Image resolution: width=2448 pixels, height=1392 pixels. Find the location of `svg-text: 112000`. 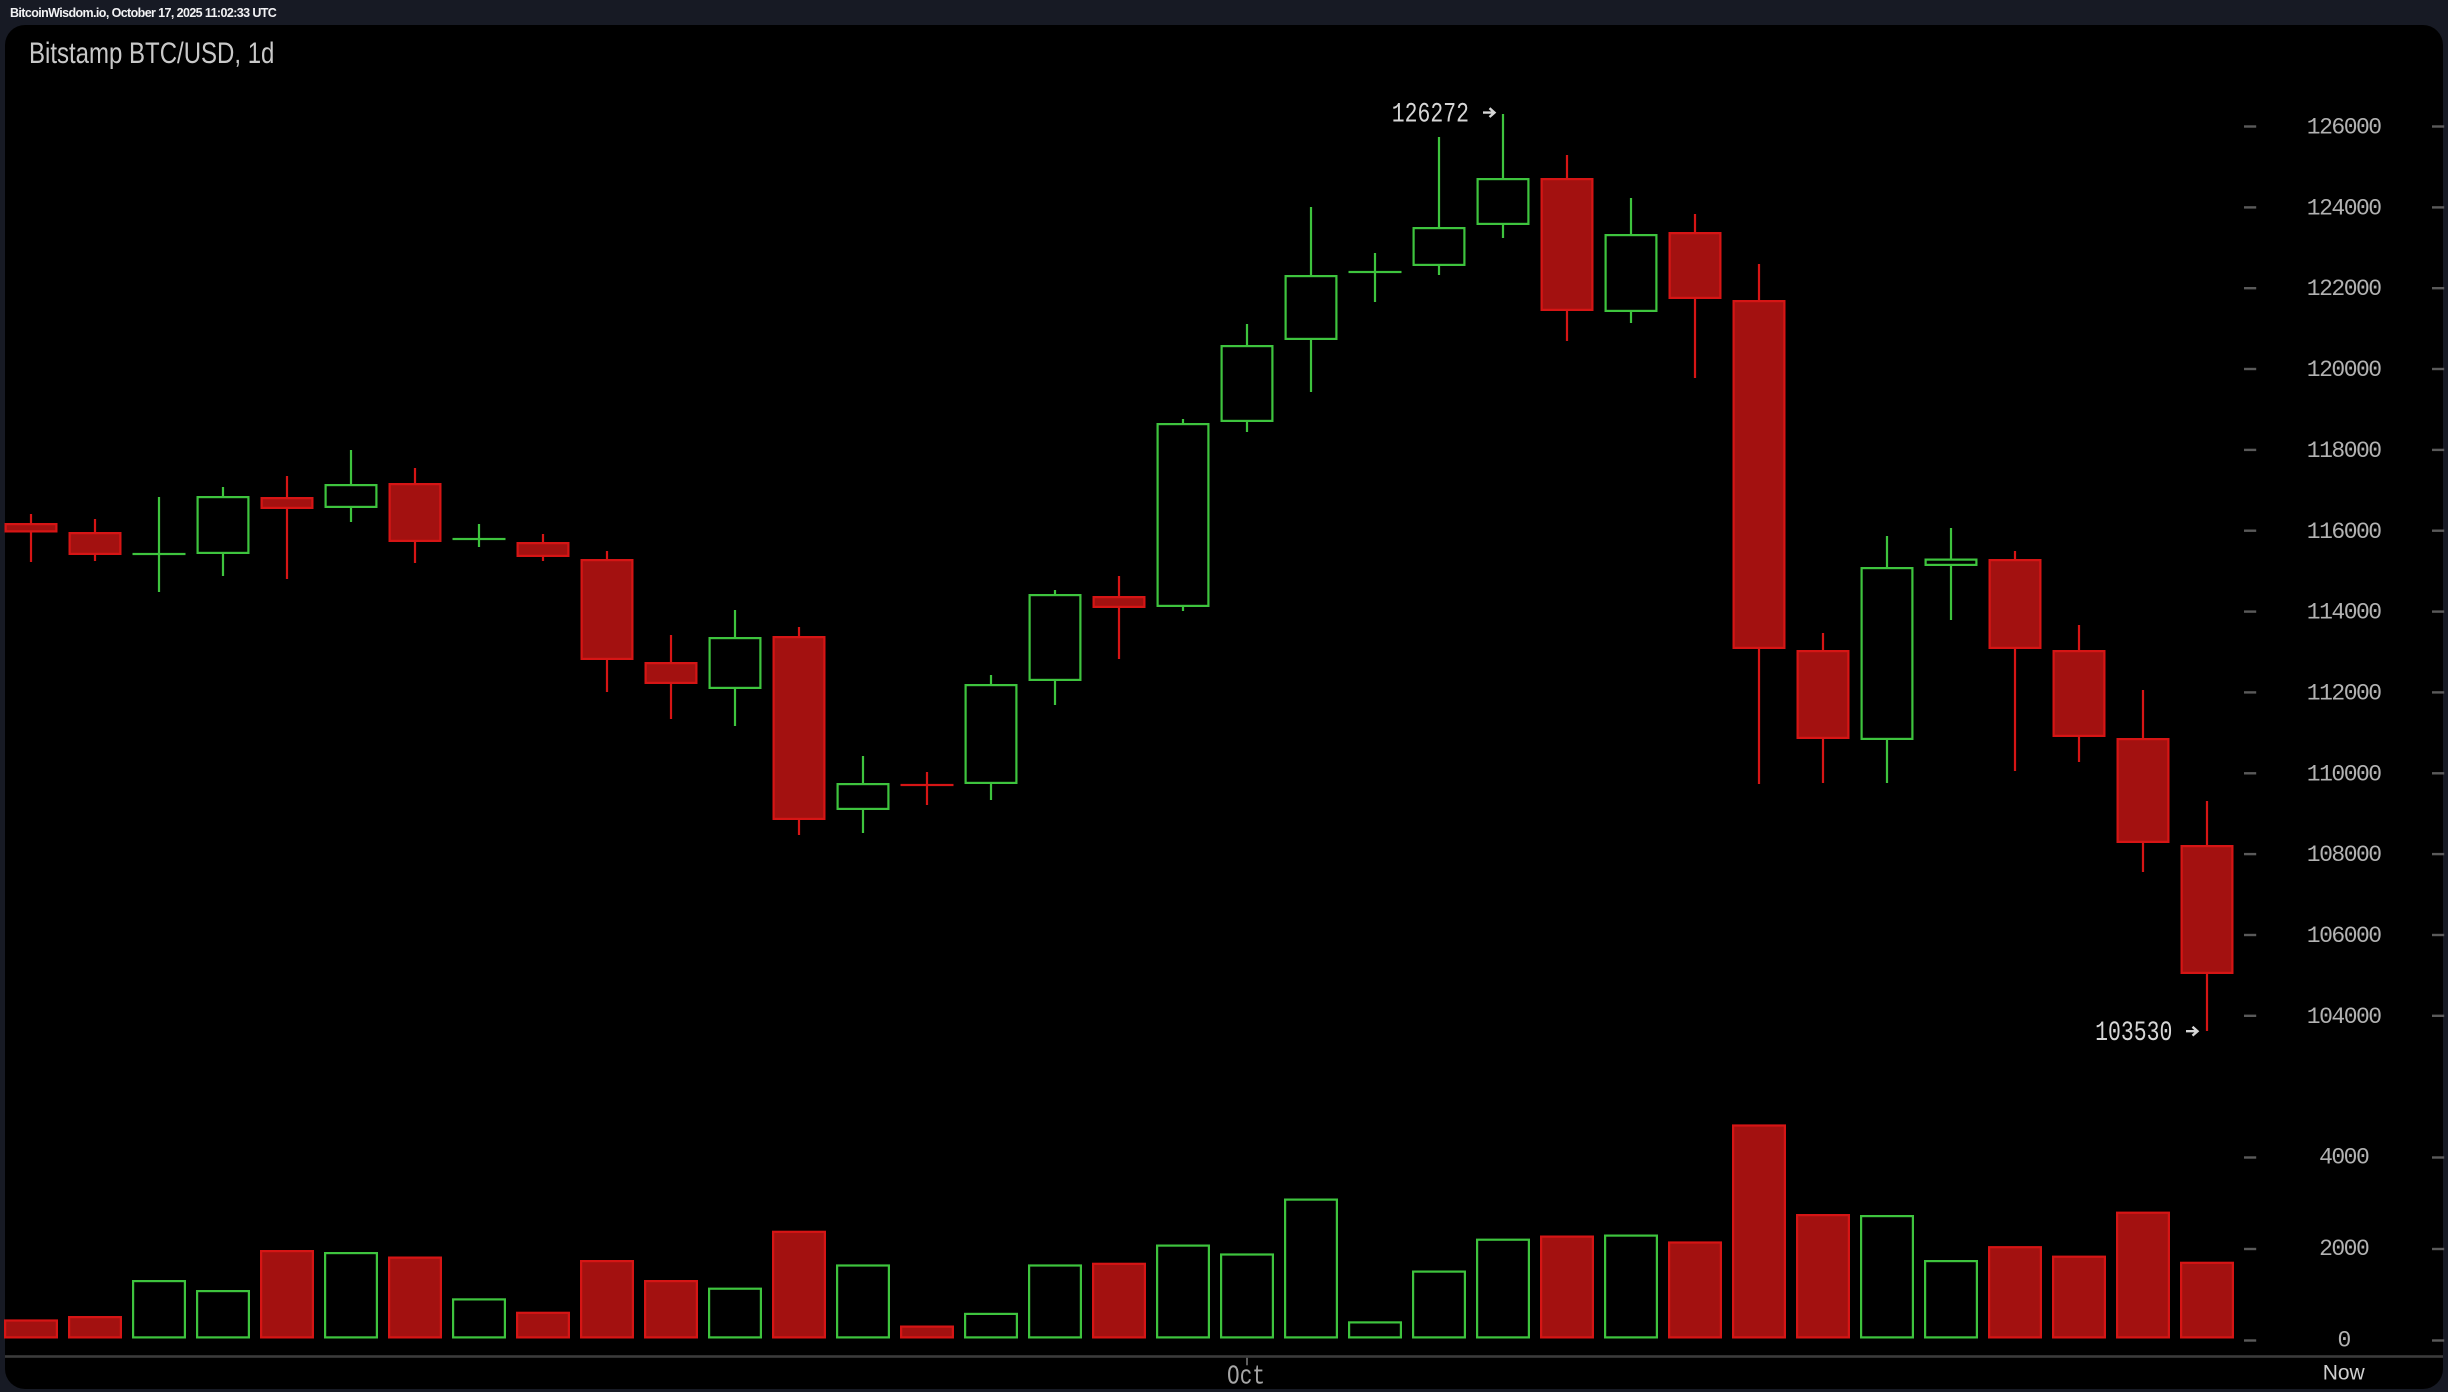

svg-text: 112000 is located at coordinates (2344, 693).